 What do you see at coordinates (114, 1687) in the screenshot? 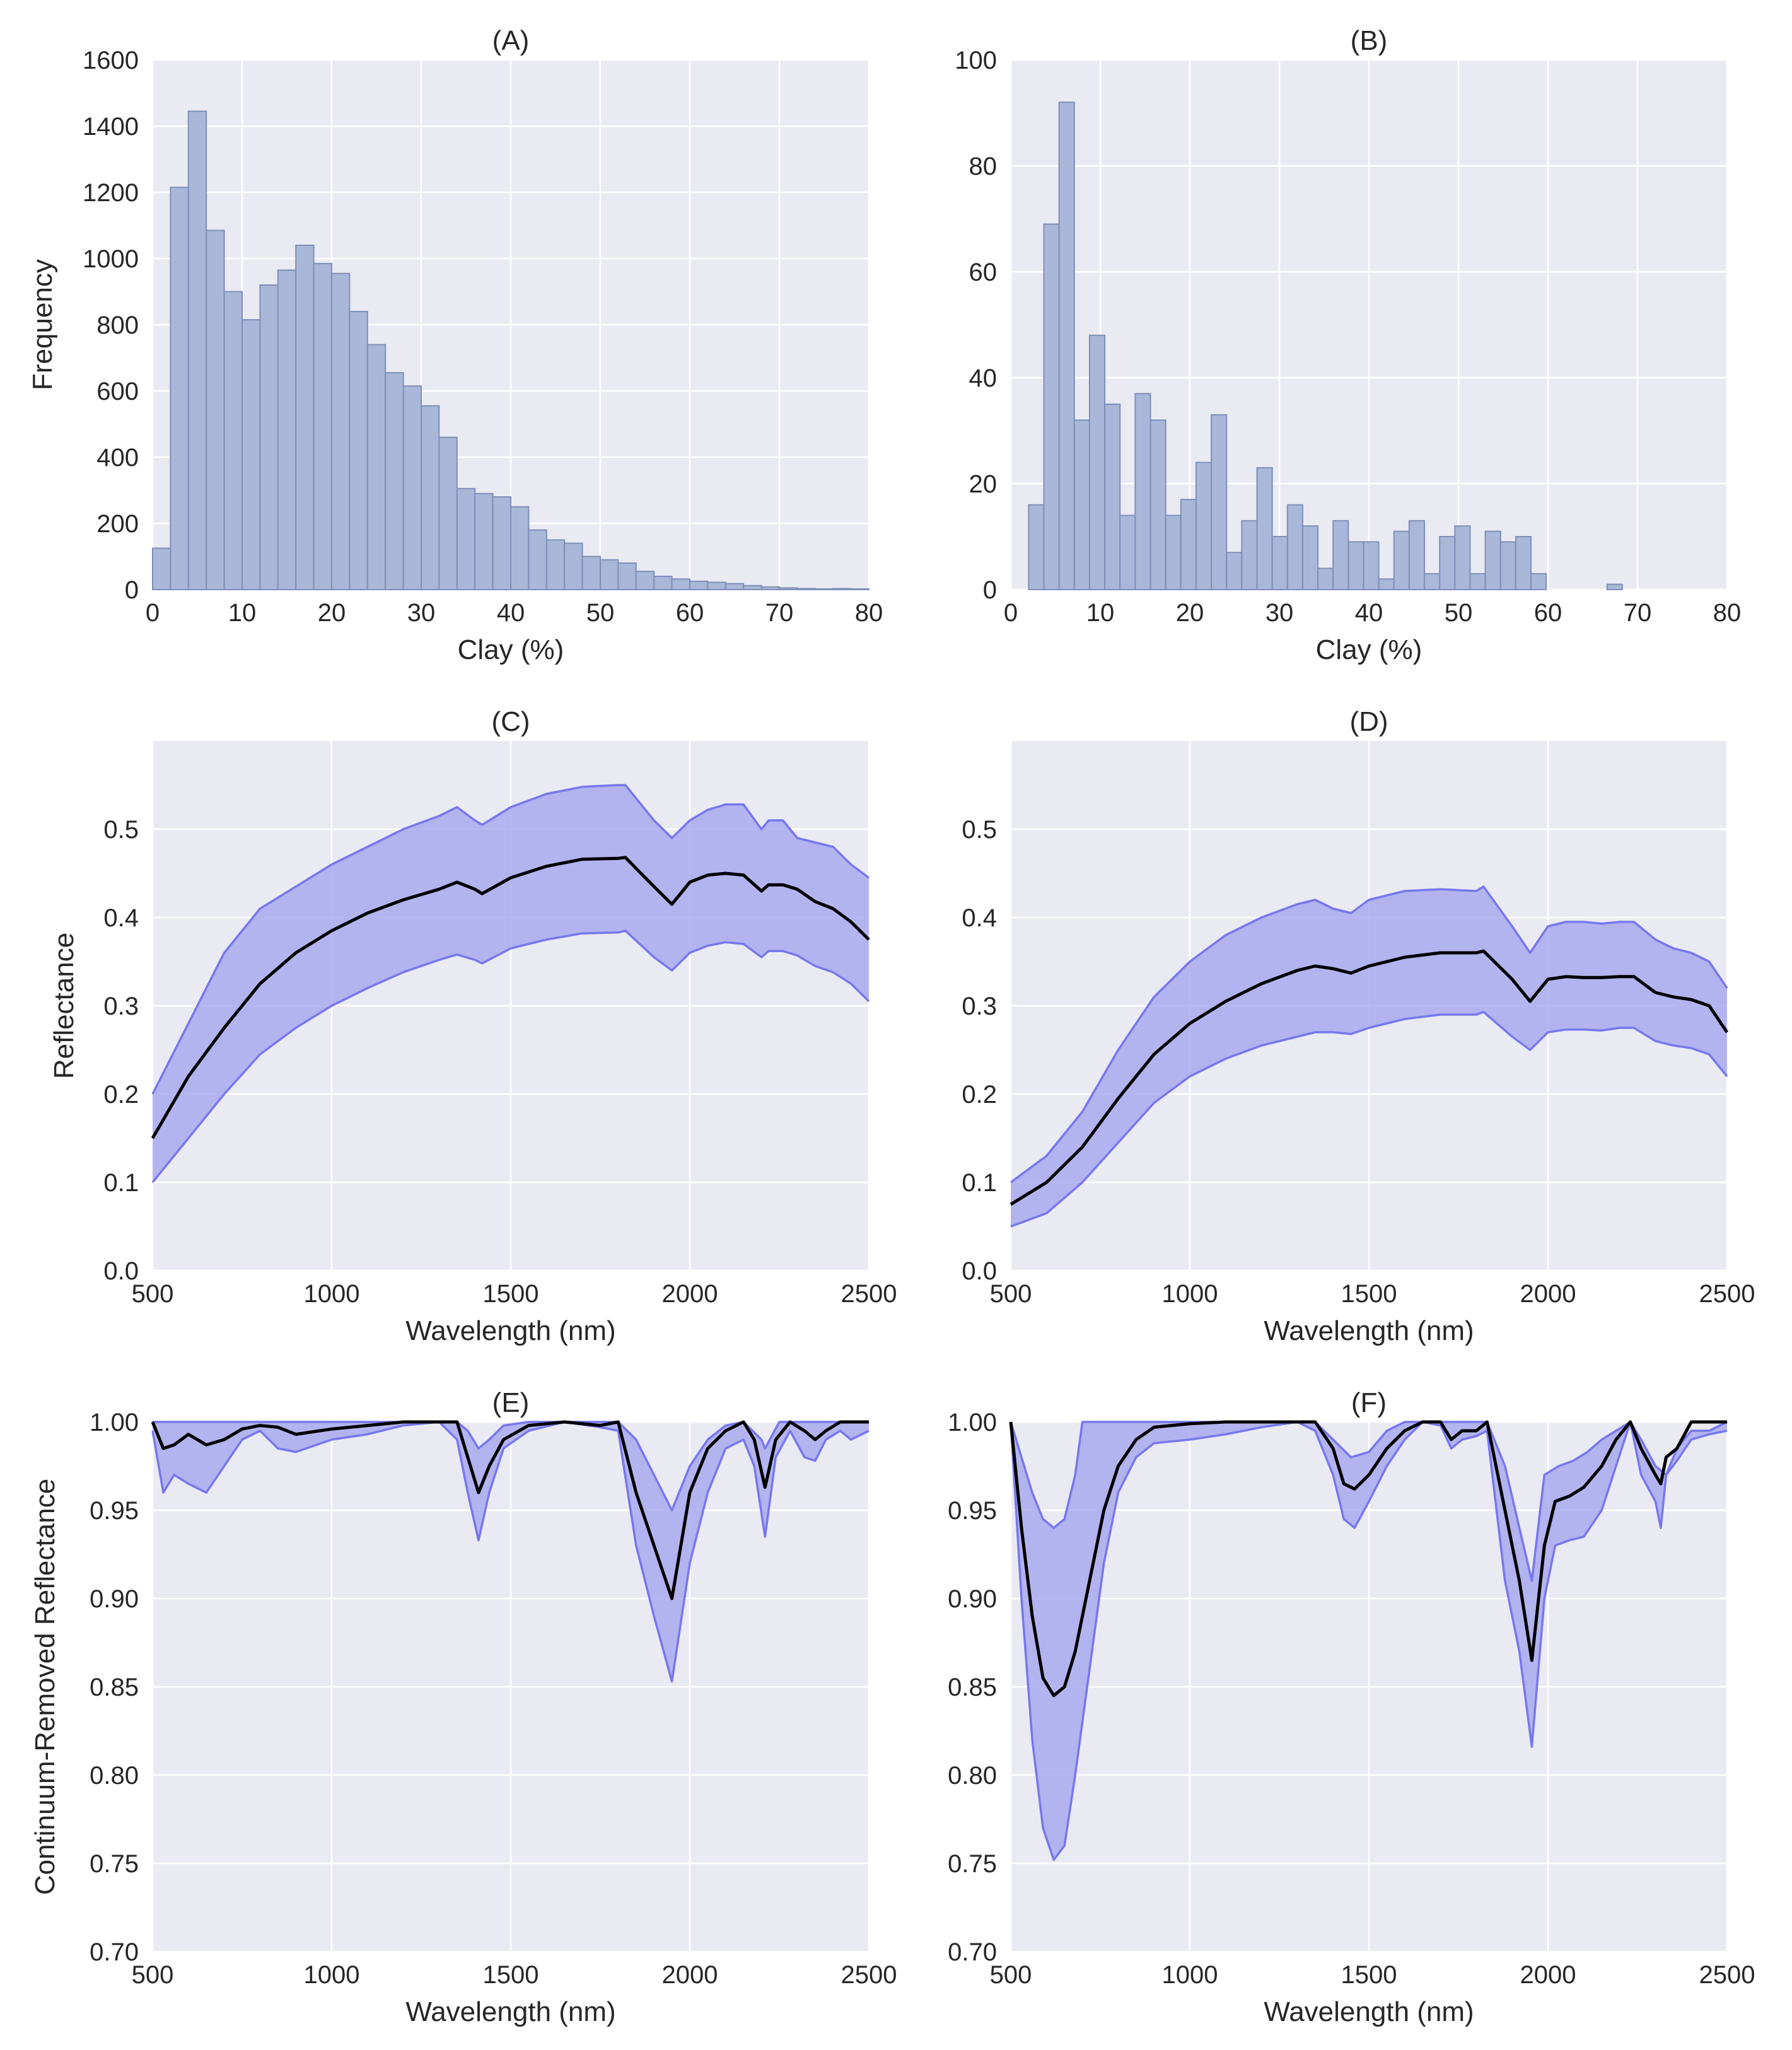
I see `y-tick-label: 0.85` at bounding box center [114, 1687].